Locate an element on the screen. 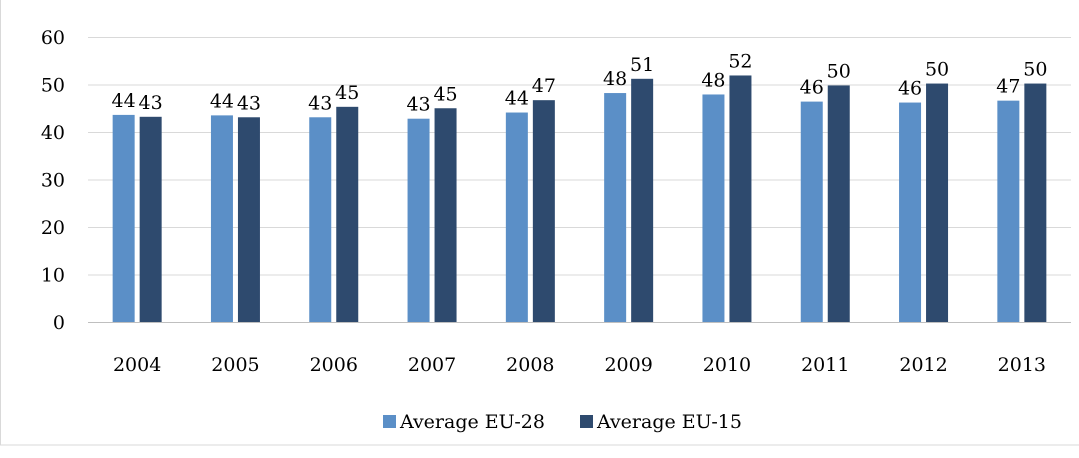 This screenshot has height=458, width=1079. bar-eu15-2008 is located at coordinates (543, 211).